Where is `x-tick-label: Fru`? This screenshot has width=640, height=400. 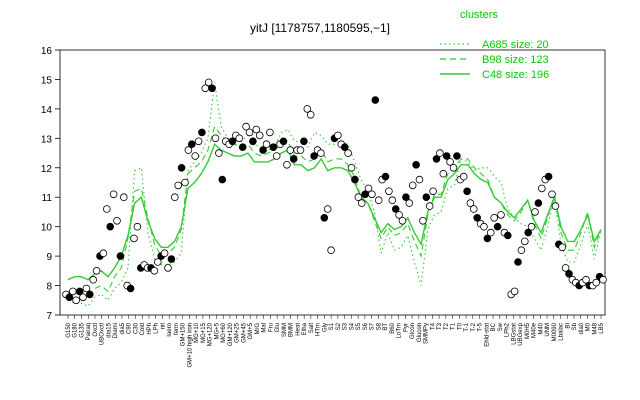 x-tick-label: Fru is located at coordinates (271, 327).